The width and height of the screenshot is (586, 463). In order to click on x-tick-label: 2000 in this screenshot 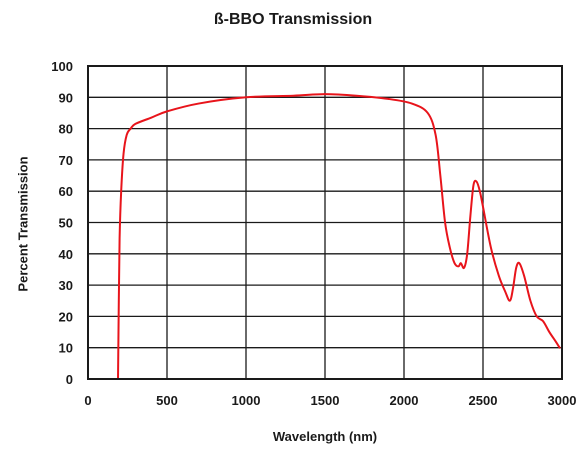, I will do `click(404, 400)`.